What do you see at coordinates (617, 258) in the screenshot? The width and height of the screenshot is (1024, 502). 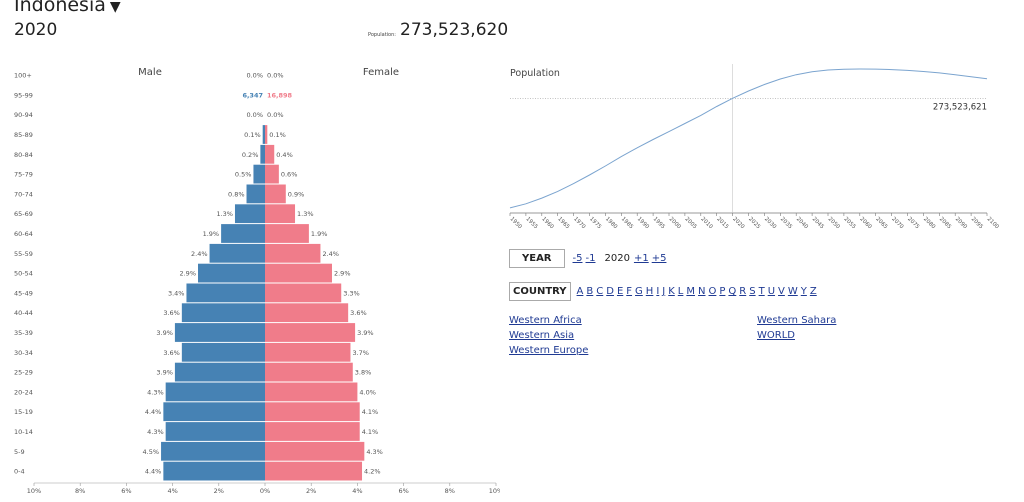 I see `current-year: 2020` at bounding box center [617, 258].